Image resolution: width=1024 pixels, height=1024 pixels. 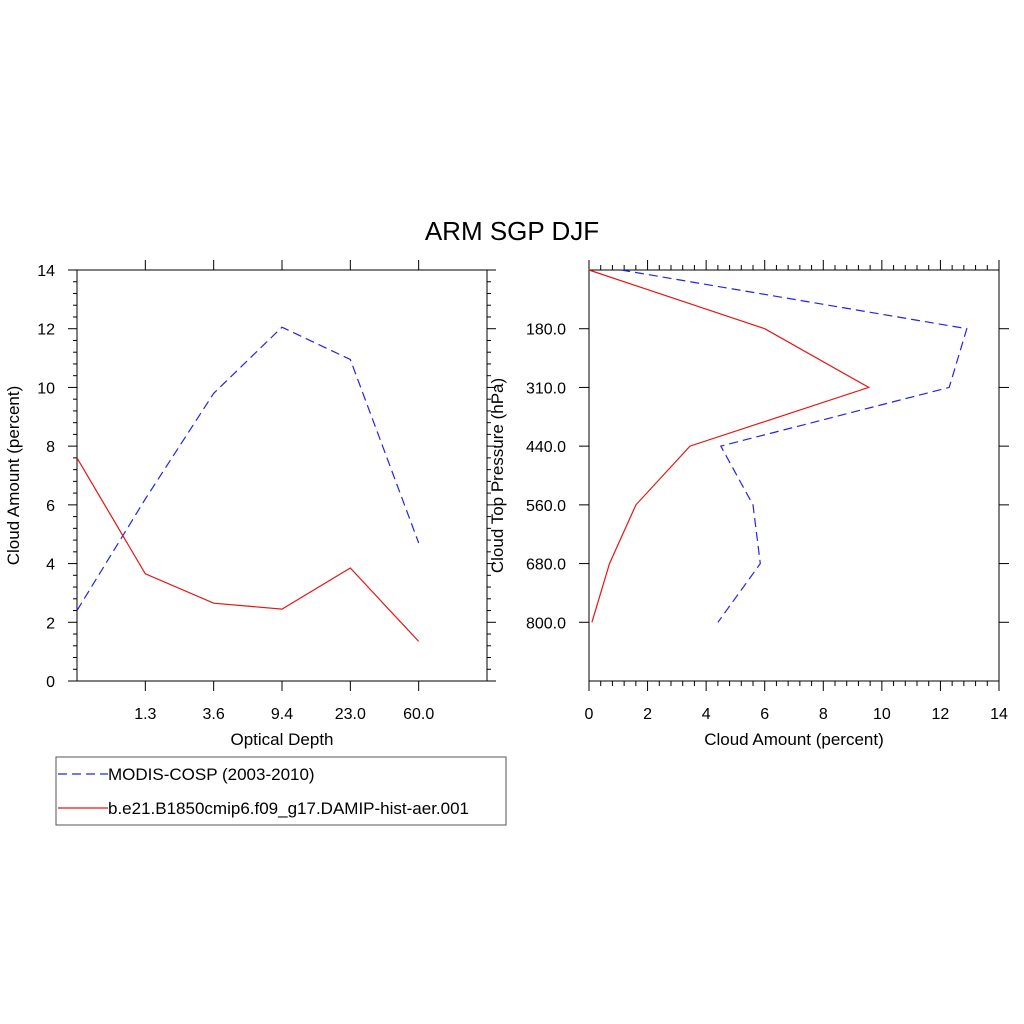 I want to click on left-x-tick-label: 1.3, so click(x=145, y=714).